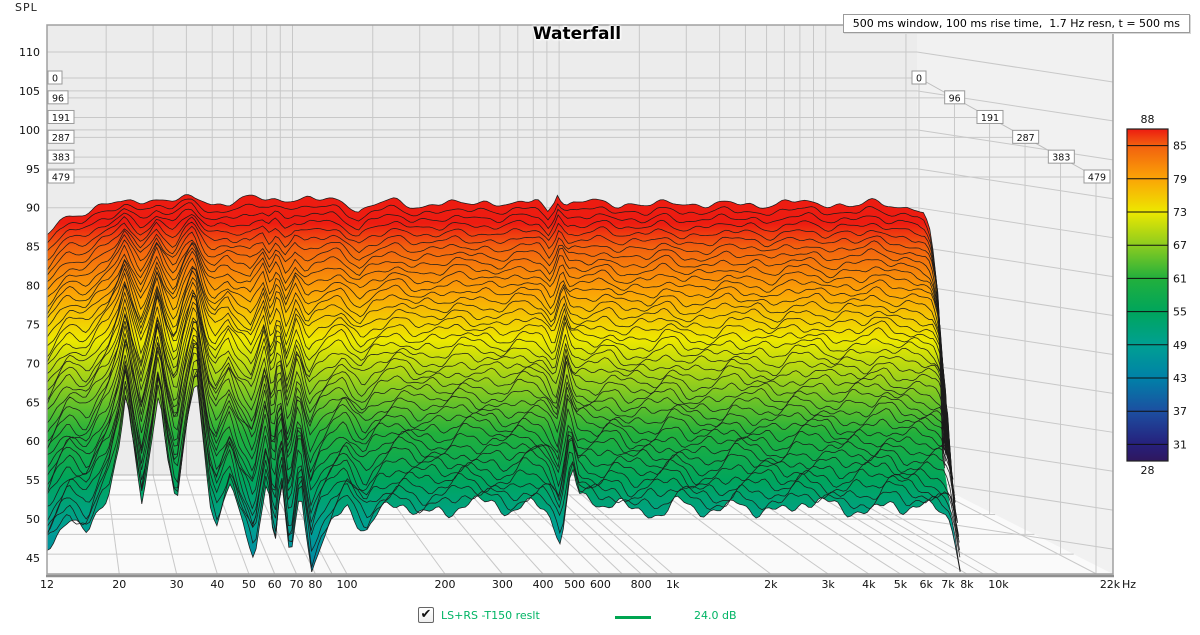 The image size is (1200, 635). What do you see at coordinates (715, 615) in the screenshot?
I see `trace-level-value: 24.0 dB` at bounding box center [715, 615].